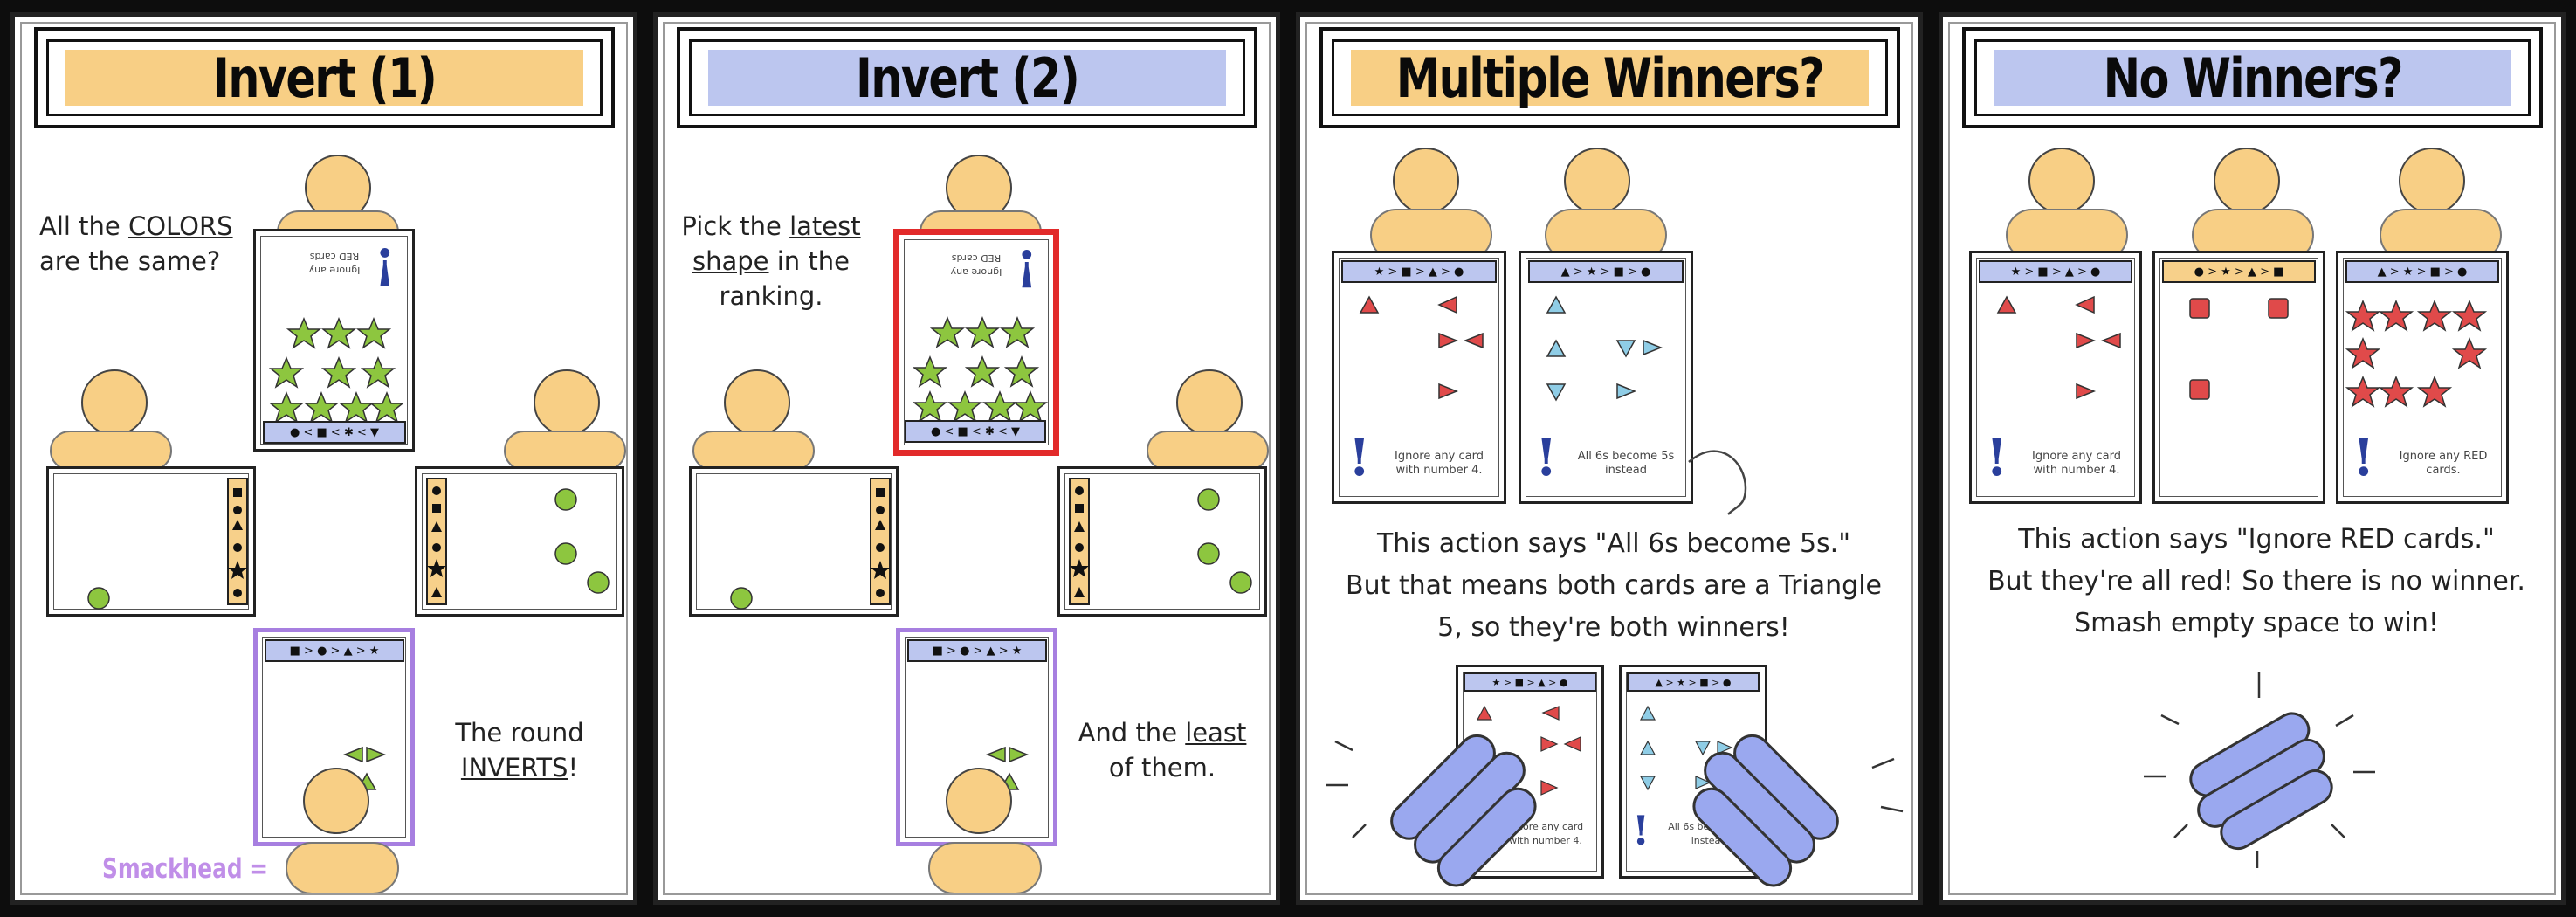  I want to click on card-right: ▲ > ★ > ■ > ● ! All 6s become 5s instead, so click(1606, 377).